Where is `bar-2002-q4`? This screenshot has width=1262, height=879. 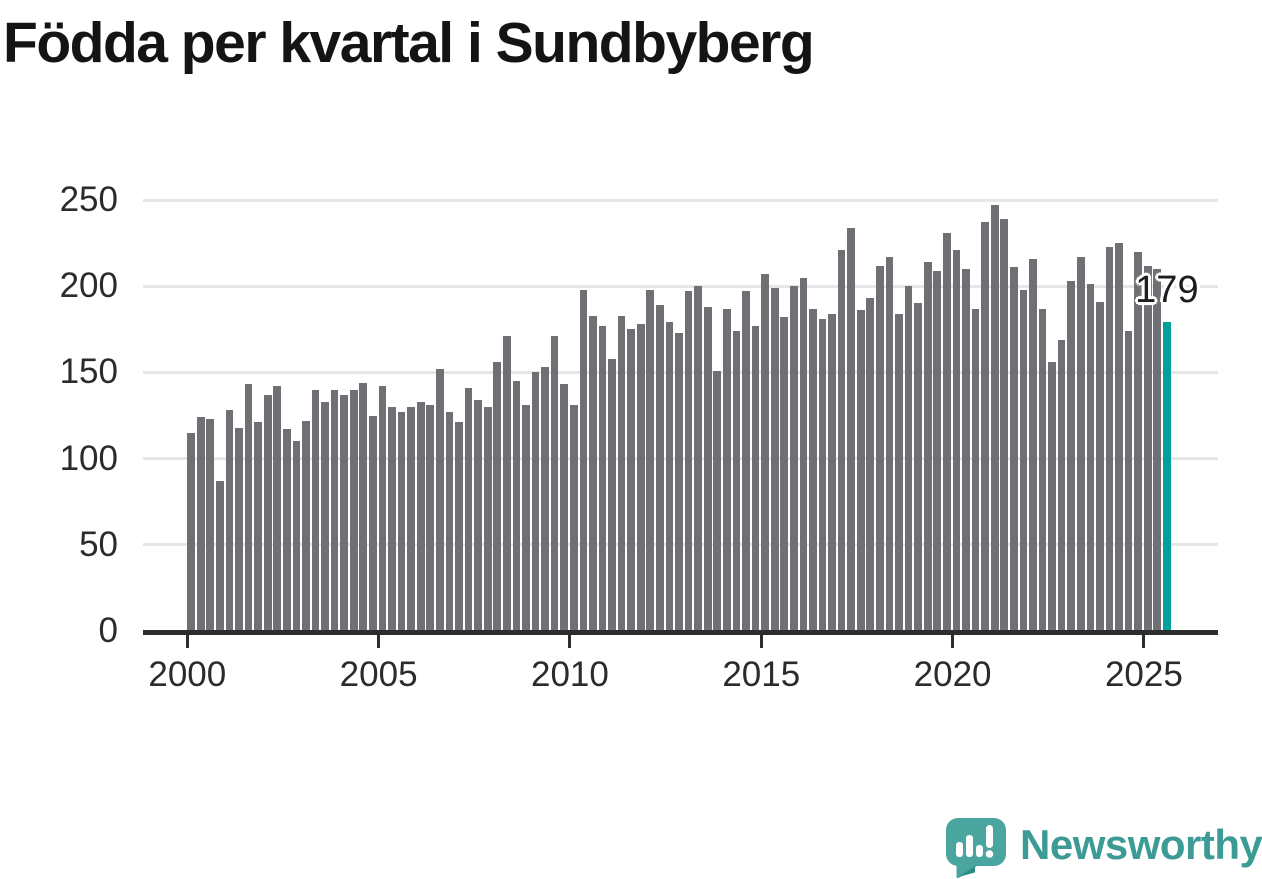
bar-2002-q4 is located at coordinates (296, 536).